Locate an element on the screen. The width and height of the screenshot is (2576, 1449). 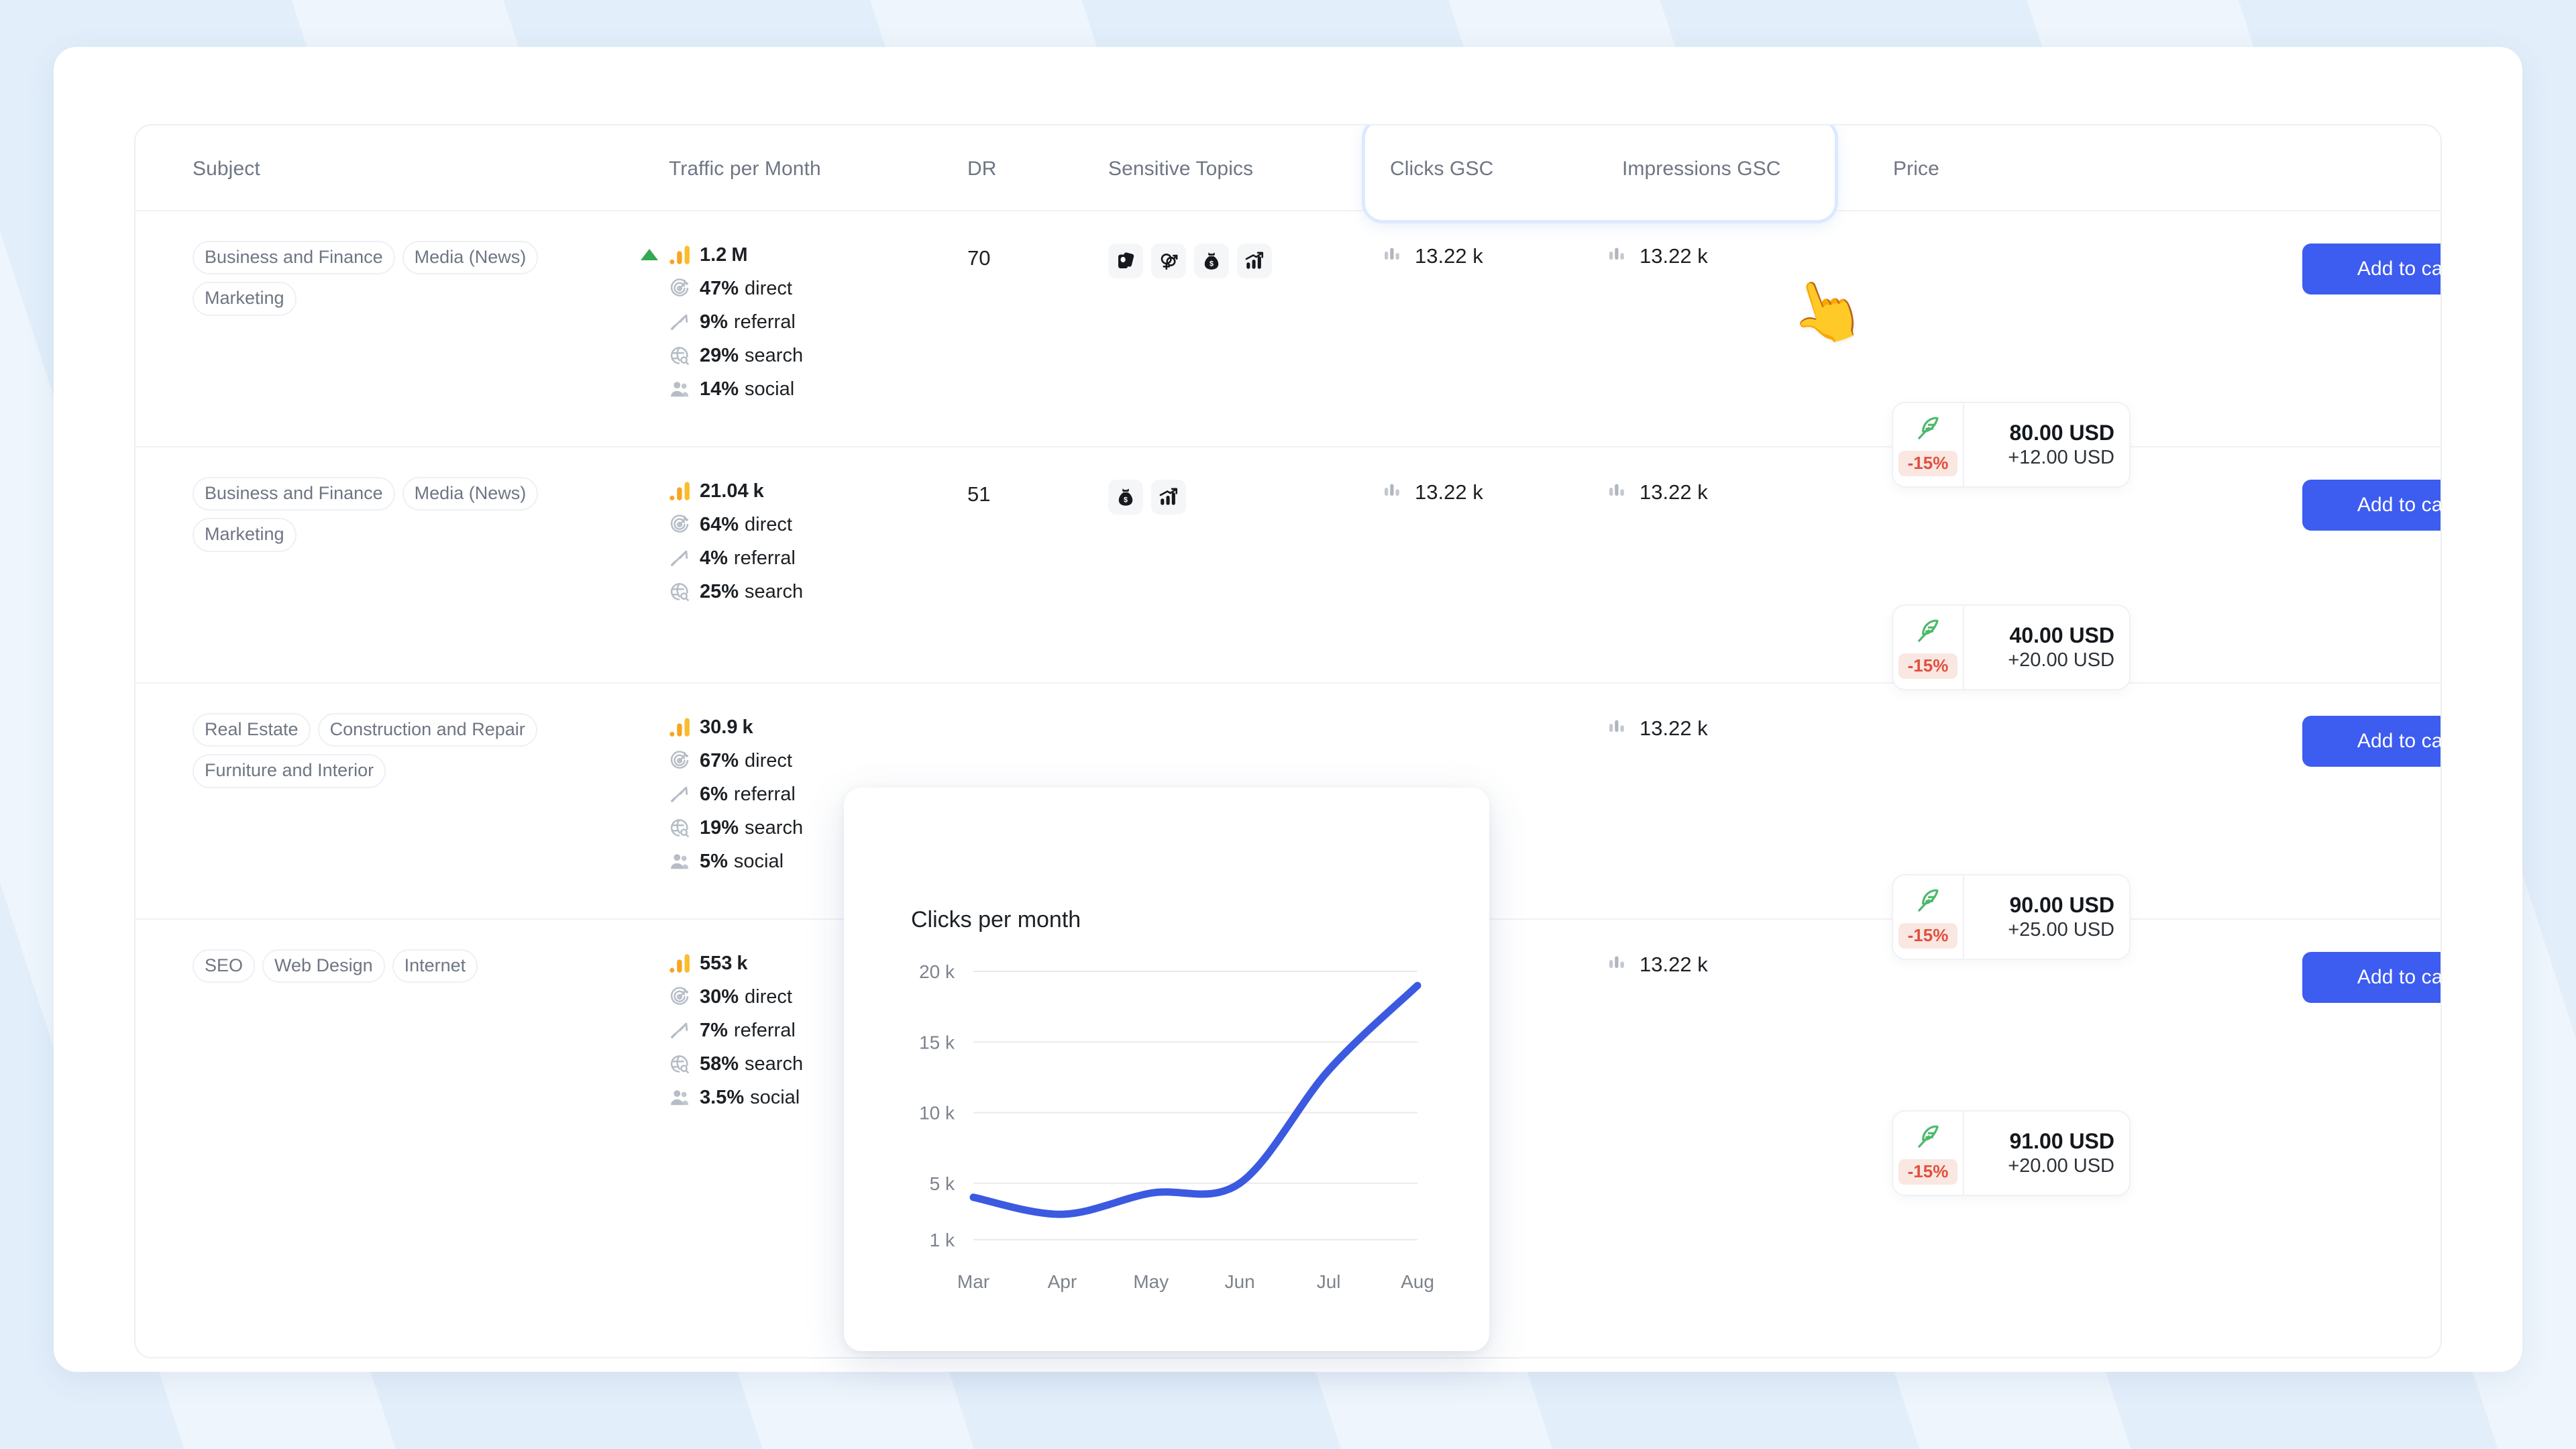
subject-tags: SEO Web Design Internet is located at coordinates (380, 966).